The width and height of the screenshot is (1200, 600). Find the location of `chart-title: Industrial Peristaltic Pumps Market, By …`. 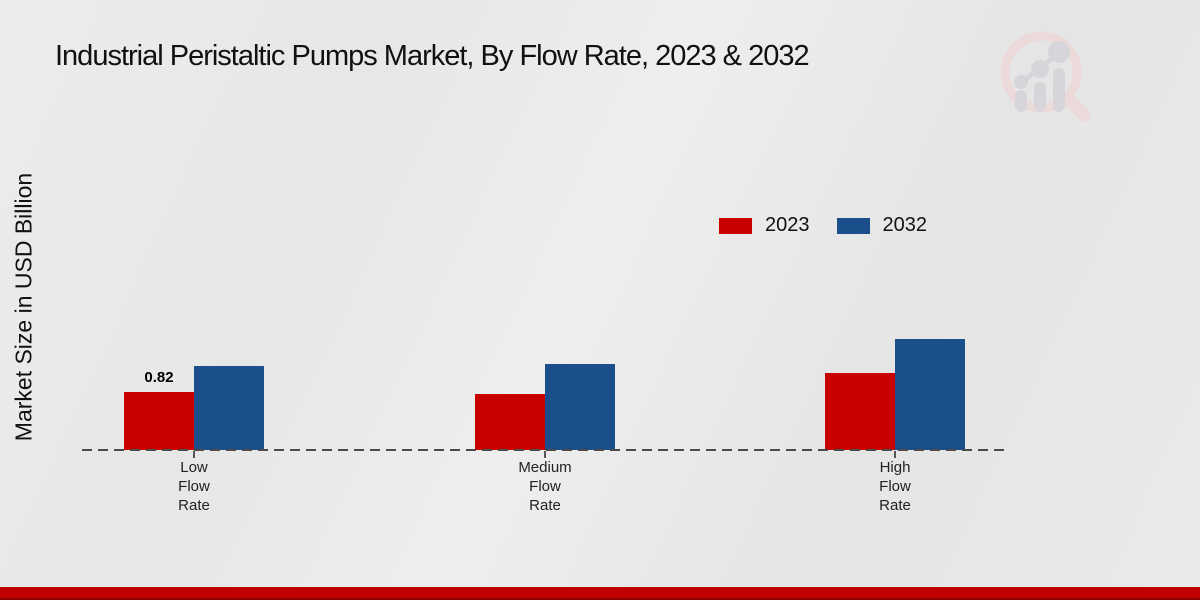

chart-title: Industrial Peristaltic Pumps Market, By … is located at coordinates (432, 56).